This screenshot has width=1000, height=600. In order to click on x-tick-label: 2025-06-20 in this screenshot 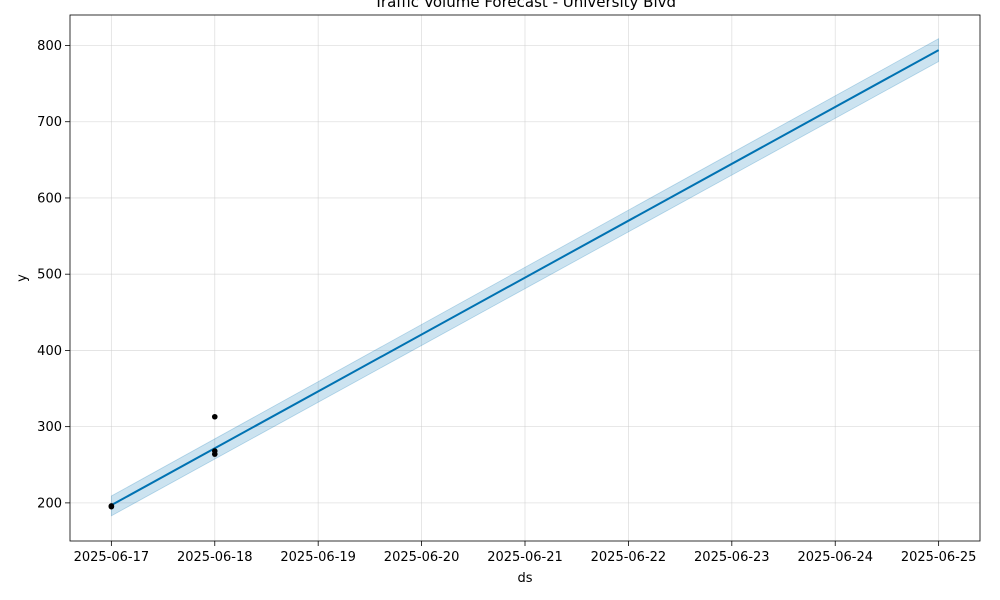, I will do `click(422, 557)`.